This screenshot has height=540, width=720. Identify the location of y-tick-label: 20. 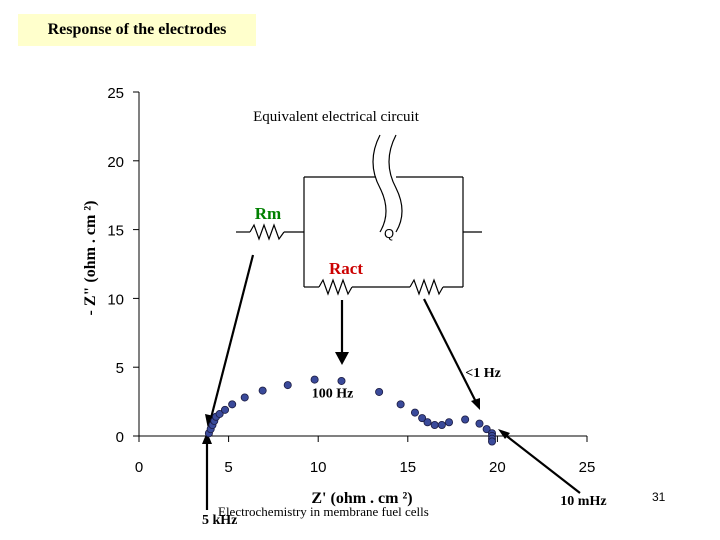
(115, 162).